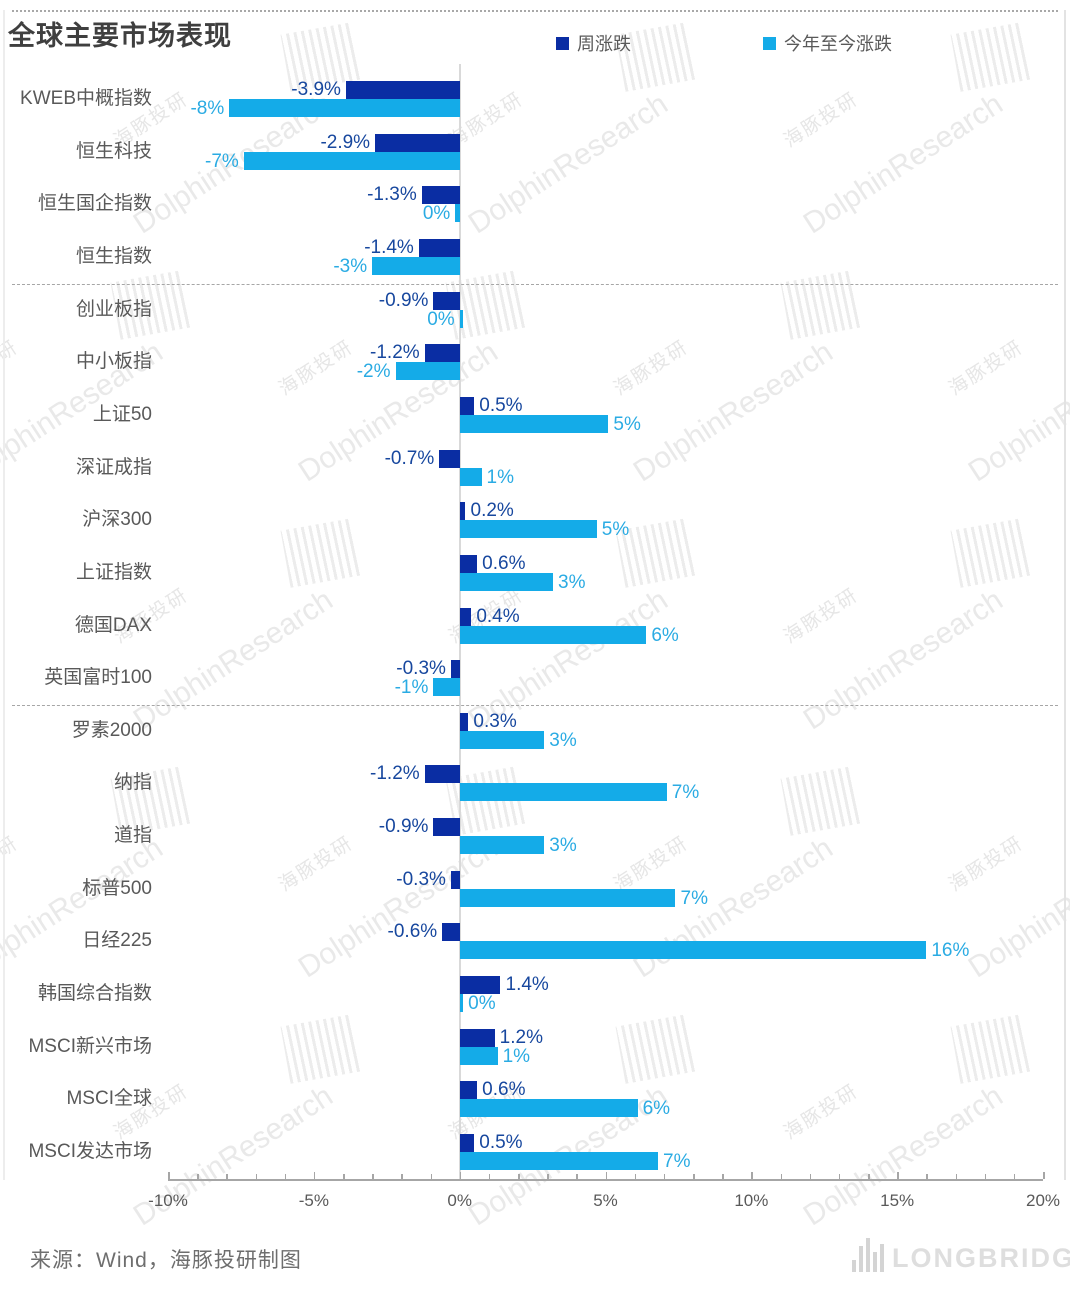 Image resolution: width=1070 pixels, height=1289 pixels. What do you see at coordinates (222, 161) in the screenshot?
I see `value-label-ytd: -7%` at bounding box center [222, 161].